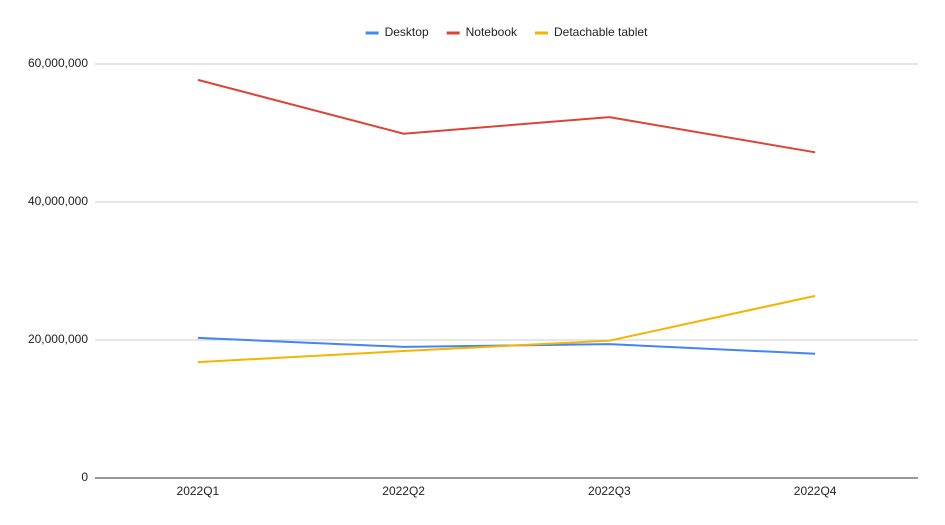 This screenshot has width=945, height=525. What do you see at coordinates (403, 491) in the screenshot?
I see `x-tick-label: 2022Q2` at bounding box center [403, 491].